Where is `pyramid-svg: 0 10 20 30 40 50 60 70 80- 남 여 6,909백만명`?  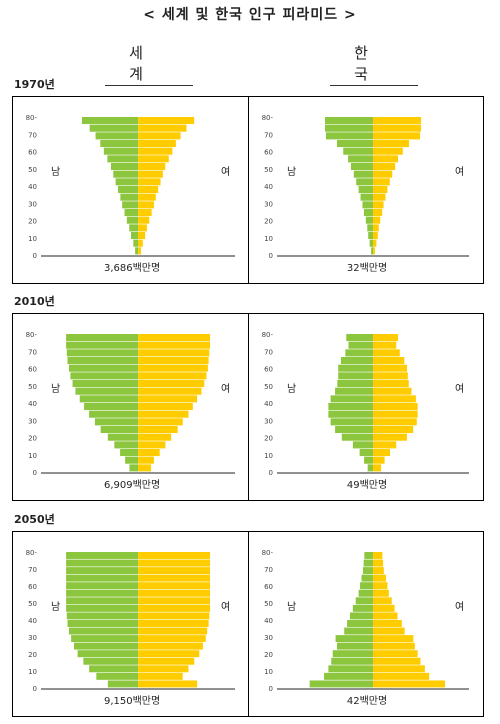
pyramid-svg: 0 10 20 30 40 50 60 70 80- 남 여 6,909백만명 is located at coordinates (130, 411).